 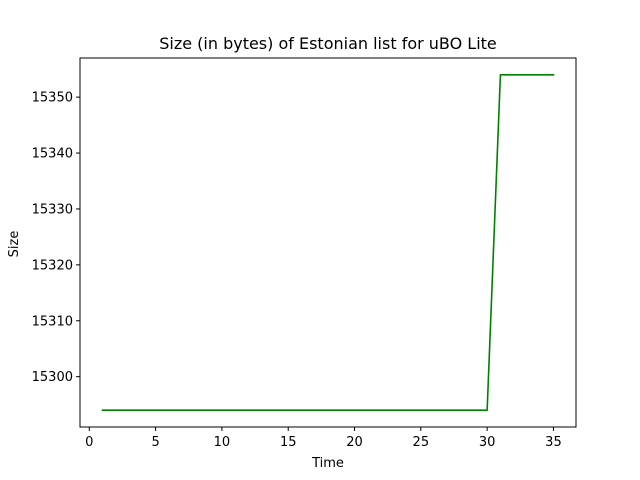 What do you see at coordinates (222, 442) in the screenshot?
I see `x-tick-label: 10` at bounding box center [222, 442].